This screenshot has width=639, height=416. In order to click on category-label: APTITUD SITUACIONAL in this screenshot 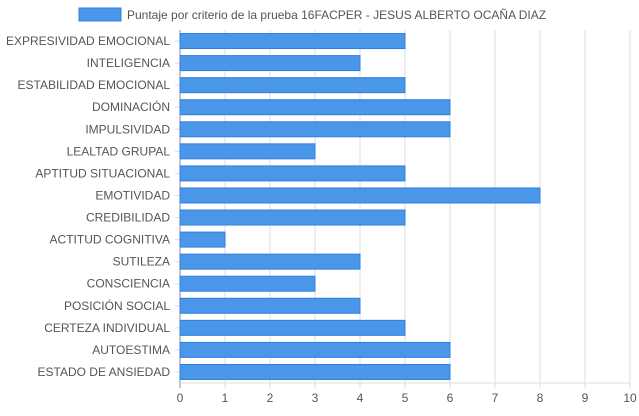, I will do `click(102, 173)`.